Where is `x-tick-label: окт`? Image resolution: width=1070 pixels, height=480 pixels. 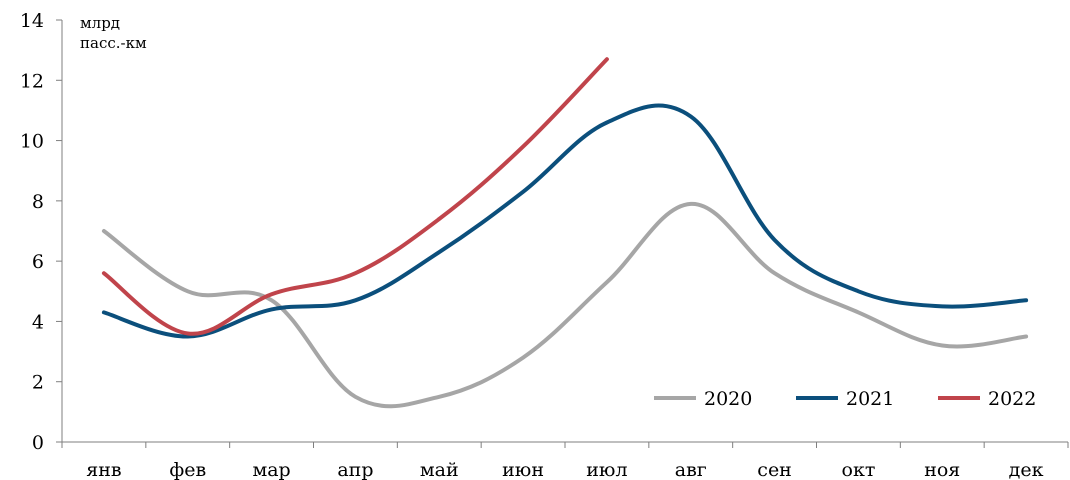
x-tick-label: окт is located at coordinates (859, 469).